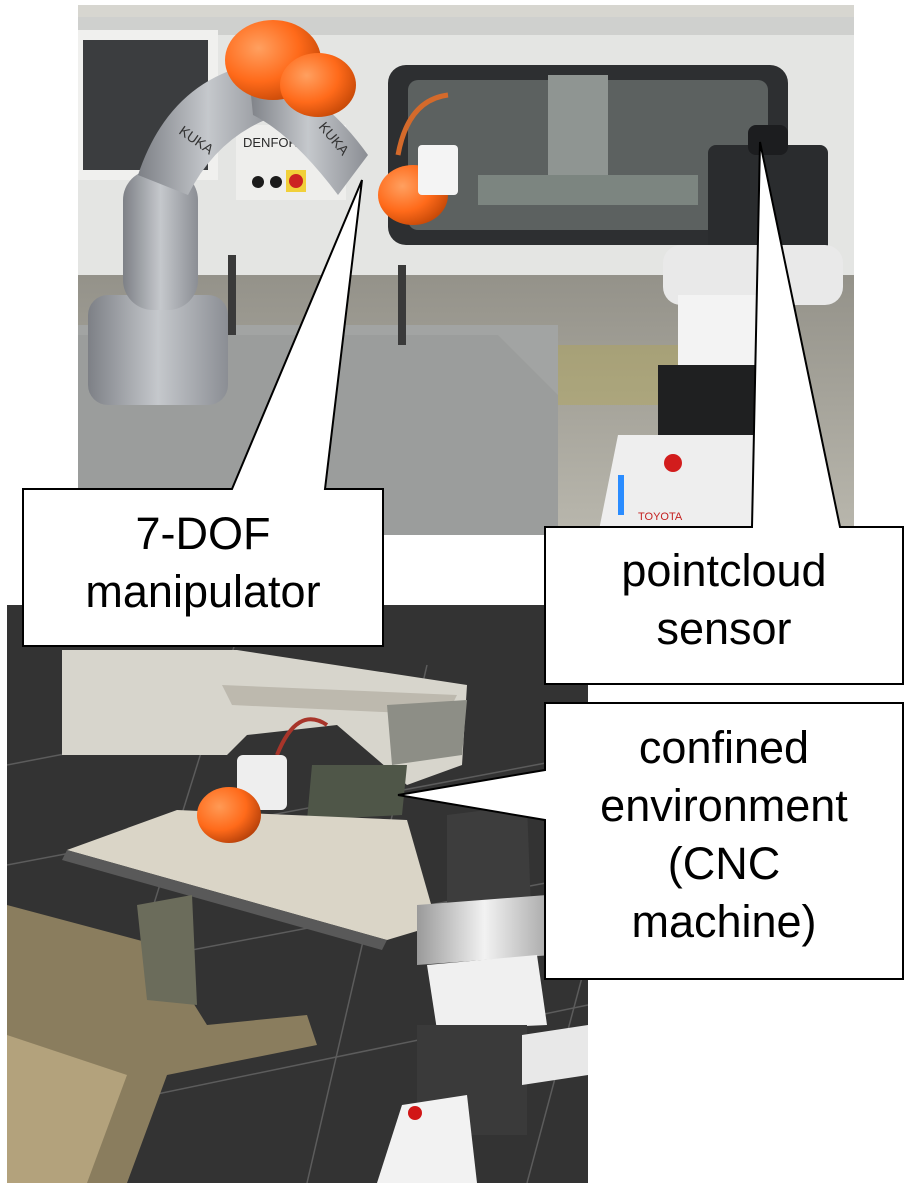 The height and width of the screenshot is (1186, 912). What do you see at coordinates (203, 591) in the screenshot?
I see `manipulator-label-line2: manipulator` at bounding box center [203, 591].